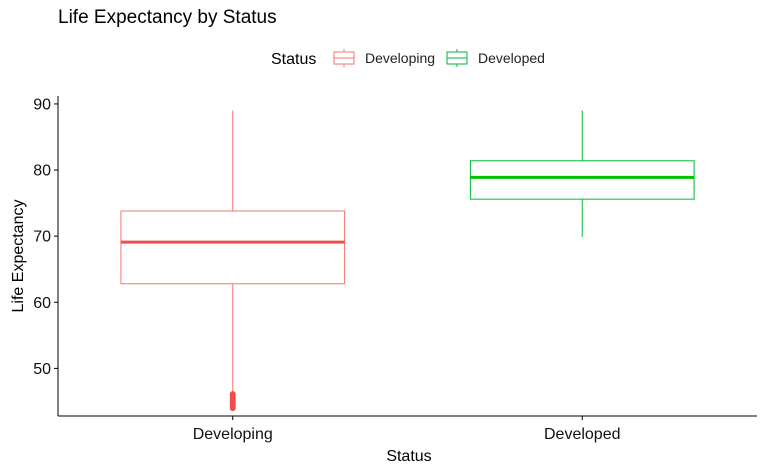  I want to click on legend-label-developing: Developing, so click(400, 58).